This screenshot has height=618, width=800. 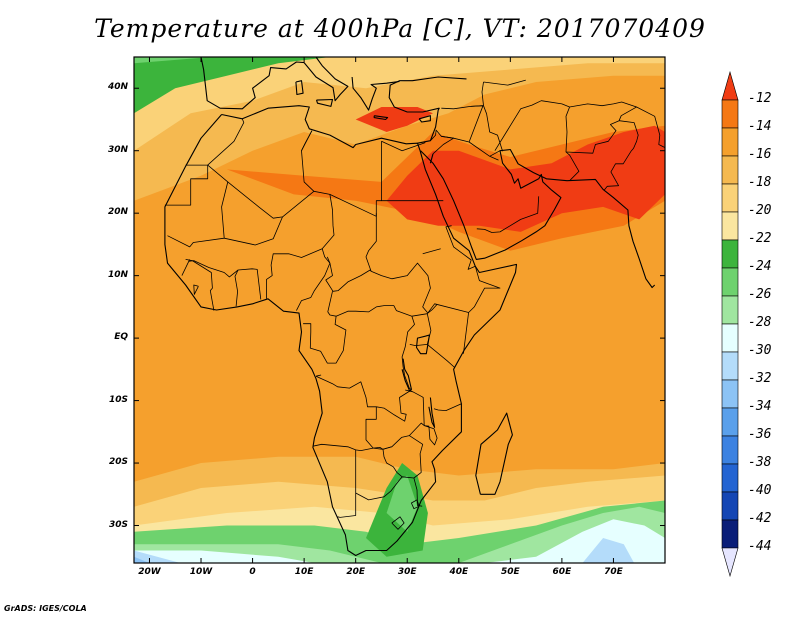 What do you see at coordinates (117, 212) in the screenshot?
I see `lat-label: 20N` at bounding box center [117, 212].